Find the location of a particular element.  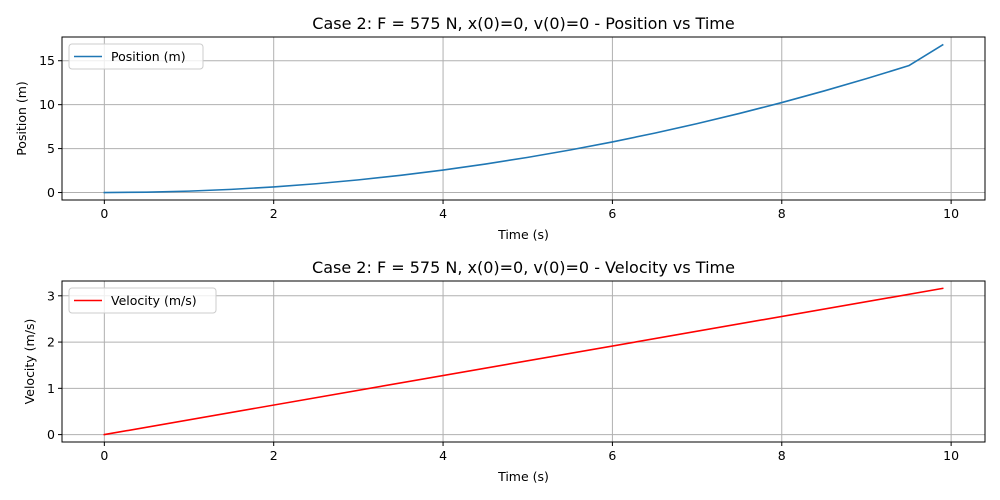

velocity-y-tick-label-1: 1 is located at coordinates (51, 388).